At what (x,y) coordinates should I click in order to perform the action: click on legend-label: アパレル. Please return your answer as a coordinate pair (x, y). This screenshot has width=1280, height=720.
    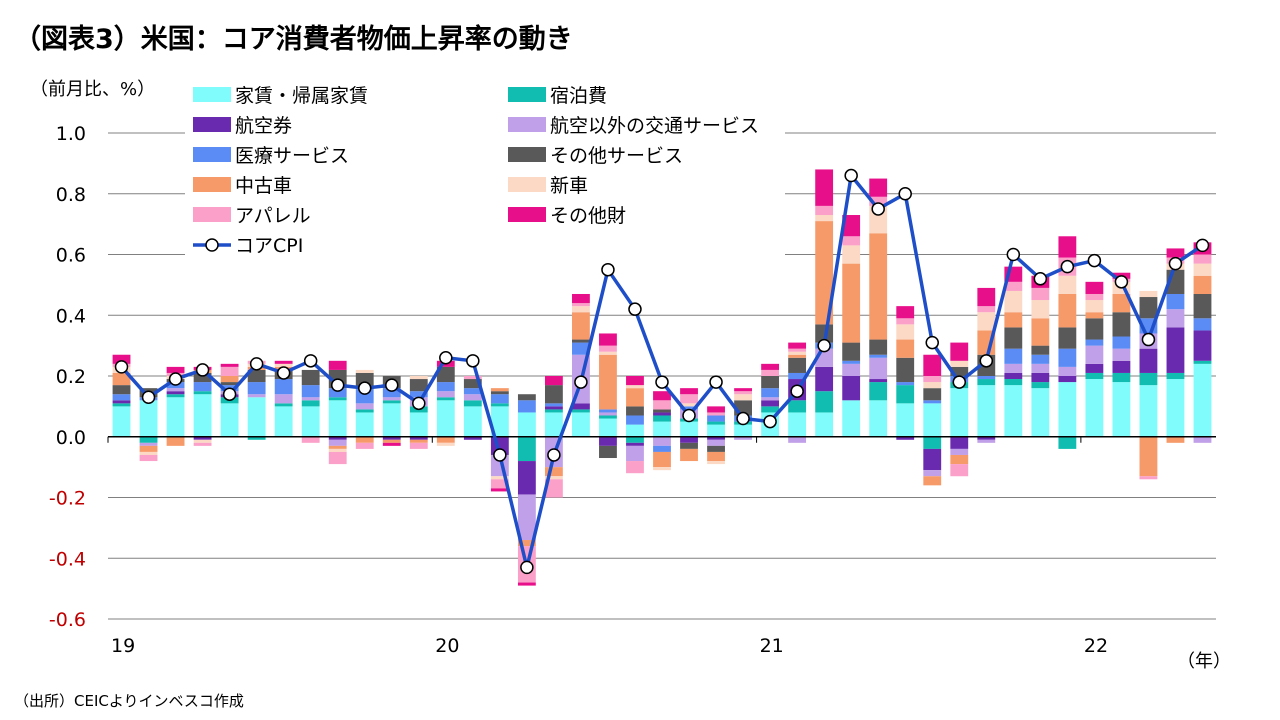
    Looking at the image, I should click on (273, 216).